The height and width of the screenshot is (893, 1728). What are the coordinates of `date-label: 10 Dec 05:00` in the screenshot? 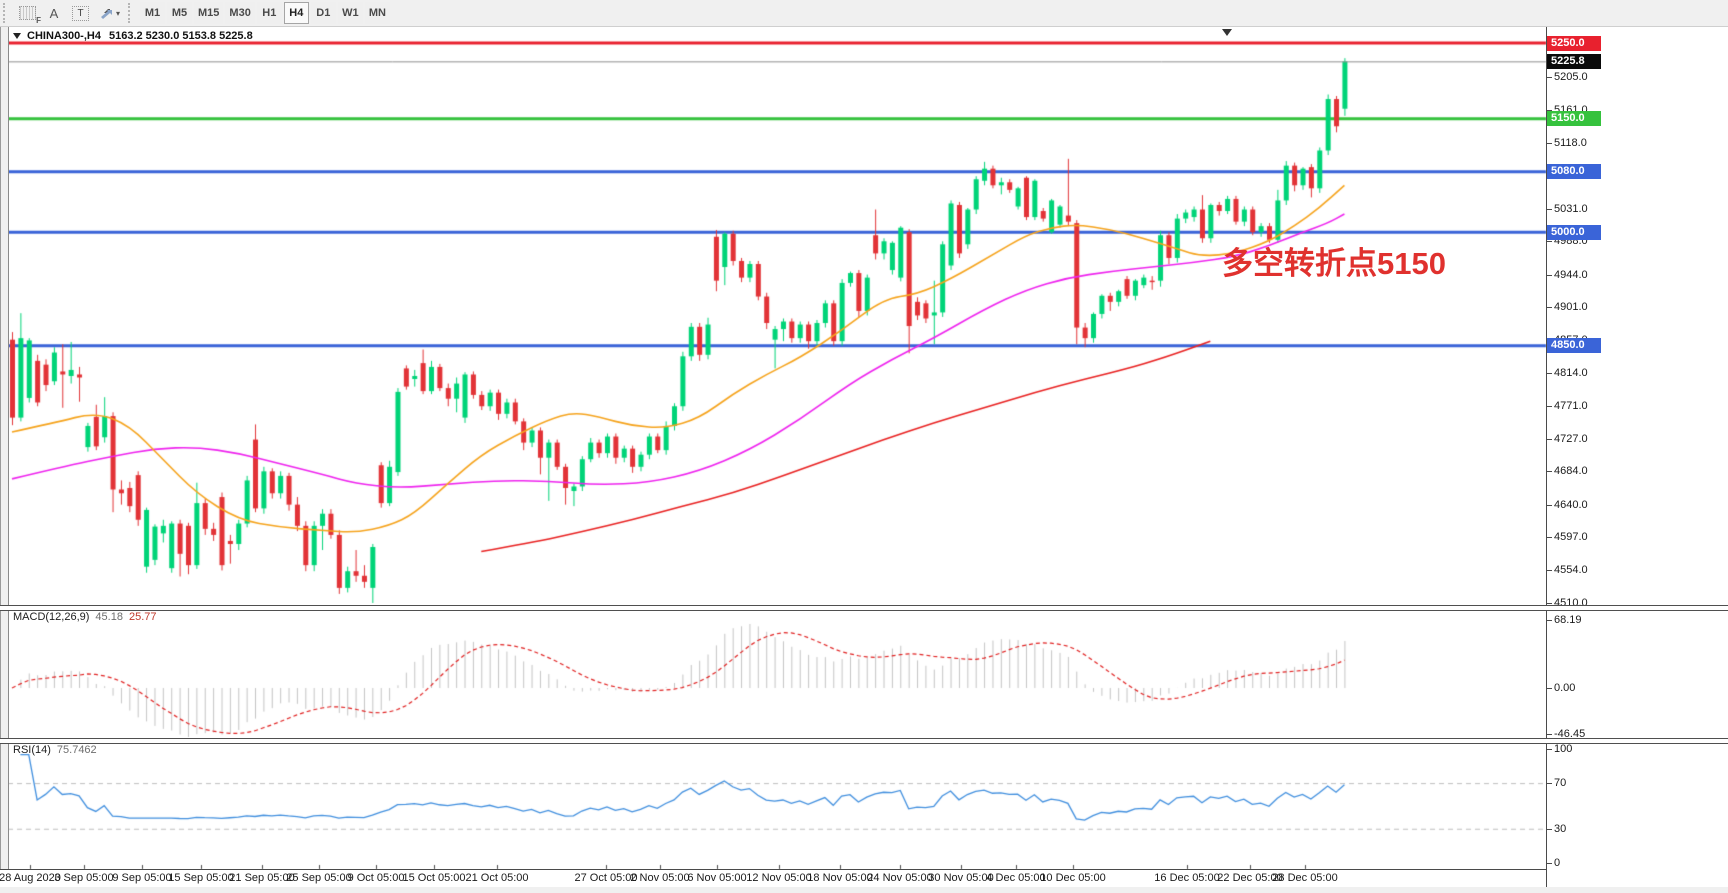 It's located at (1073, 878).